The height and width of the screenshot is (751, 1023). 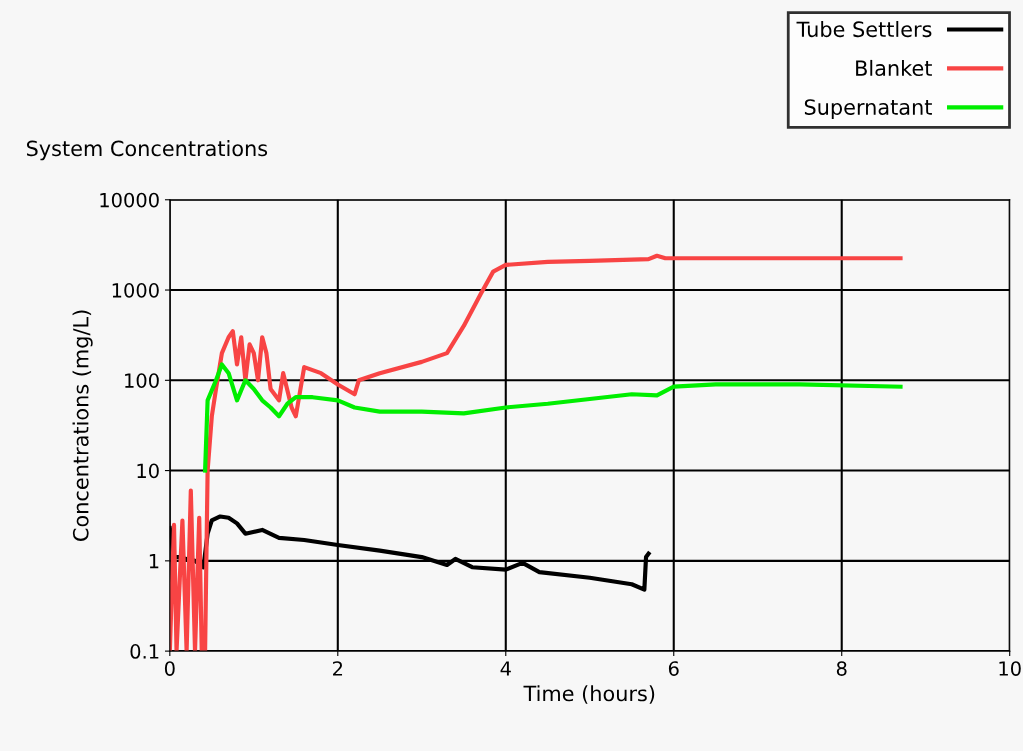 I want to click on legend-label: Tube Settlers, so click(x=864, y=29).